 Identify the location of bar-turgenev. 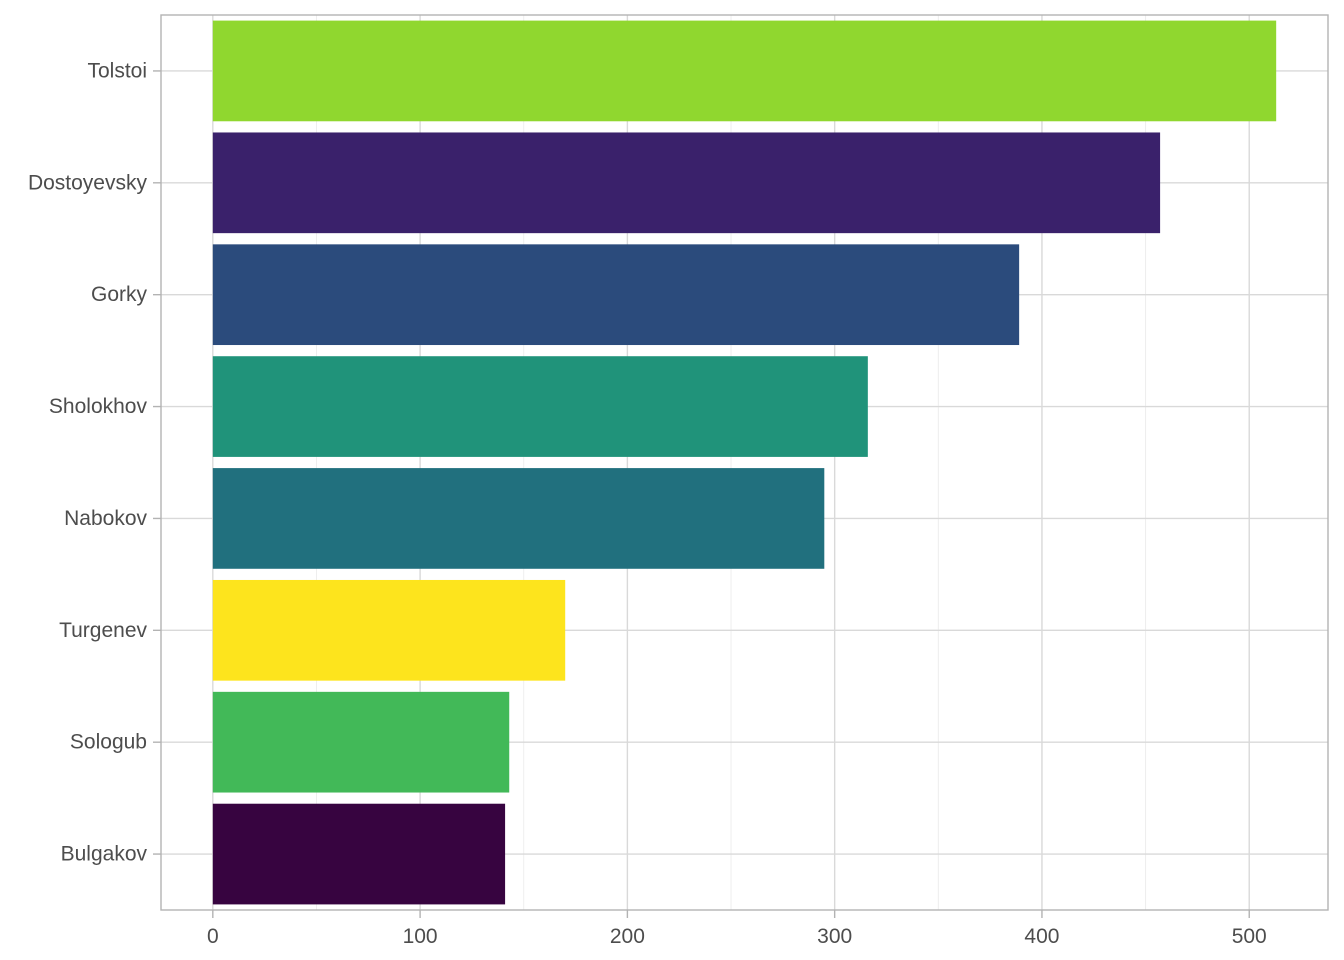
(389, 630).